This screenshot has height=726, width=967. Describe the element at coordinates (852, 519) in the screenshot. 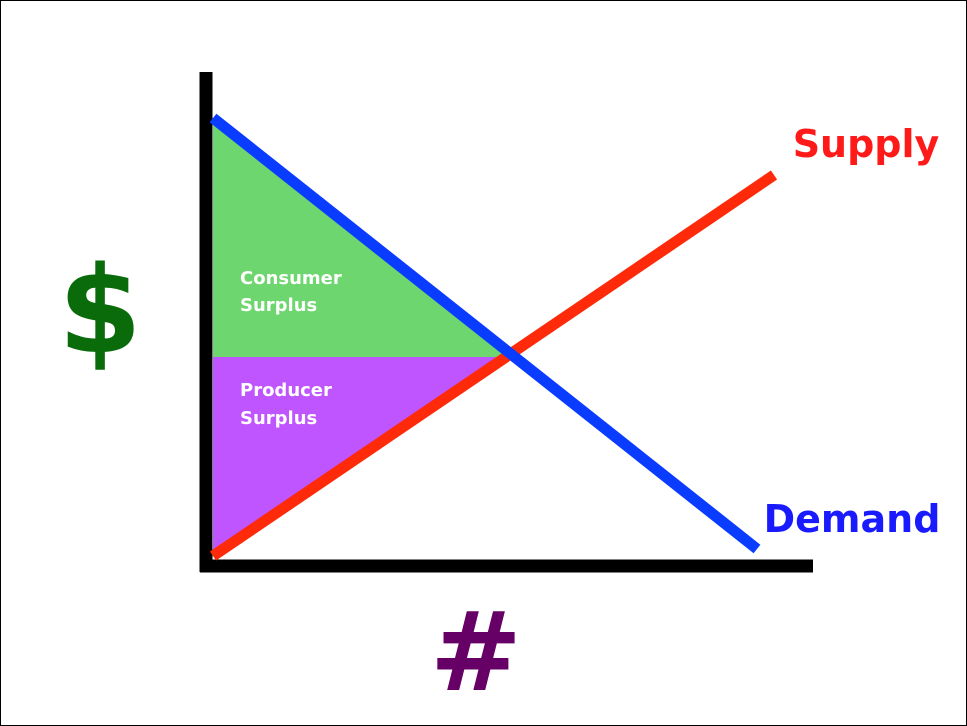

I see `demand-label: Demand` at that location.